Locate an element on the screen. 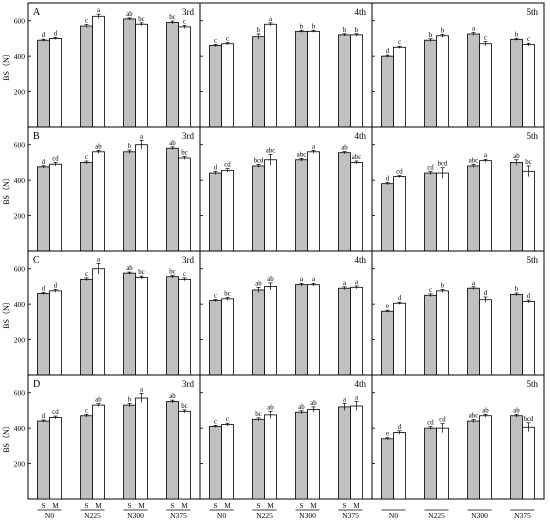 The height and width of the screenshot is (522, 550). group-label-n375: N375 is located at coordinates (178, 515).